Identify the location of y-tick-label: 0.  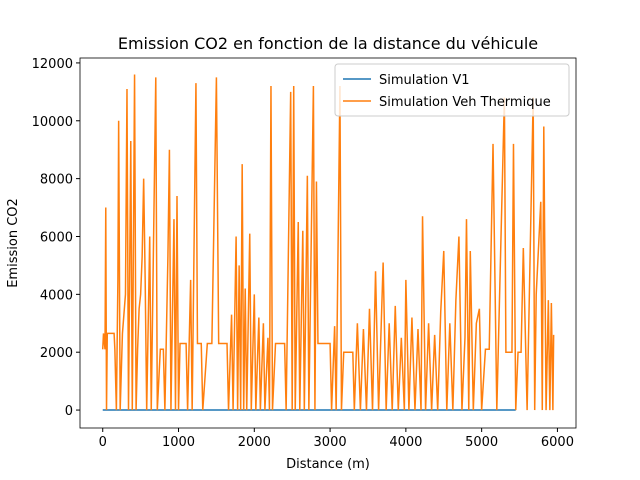
(69, 411).